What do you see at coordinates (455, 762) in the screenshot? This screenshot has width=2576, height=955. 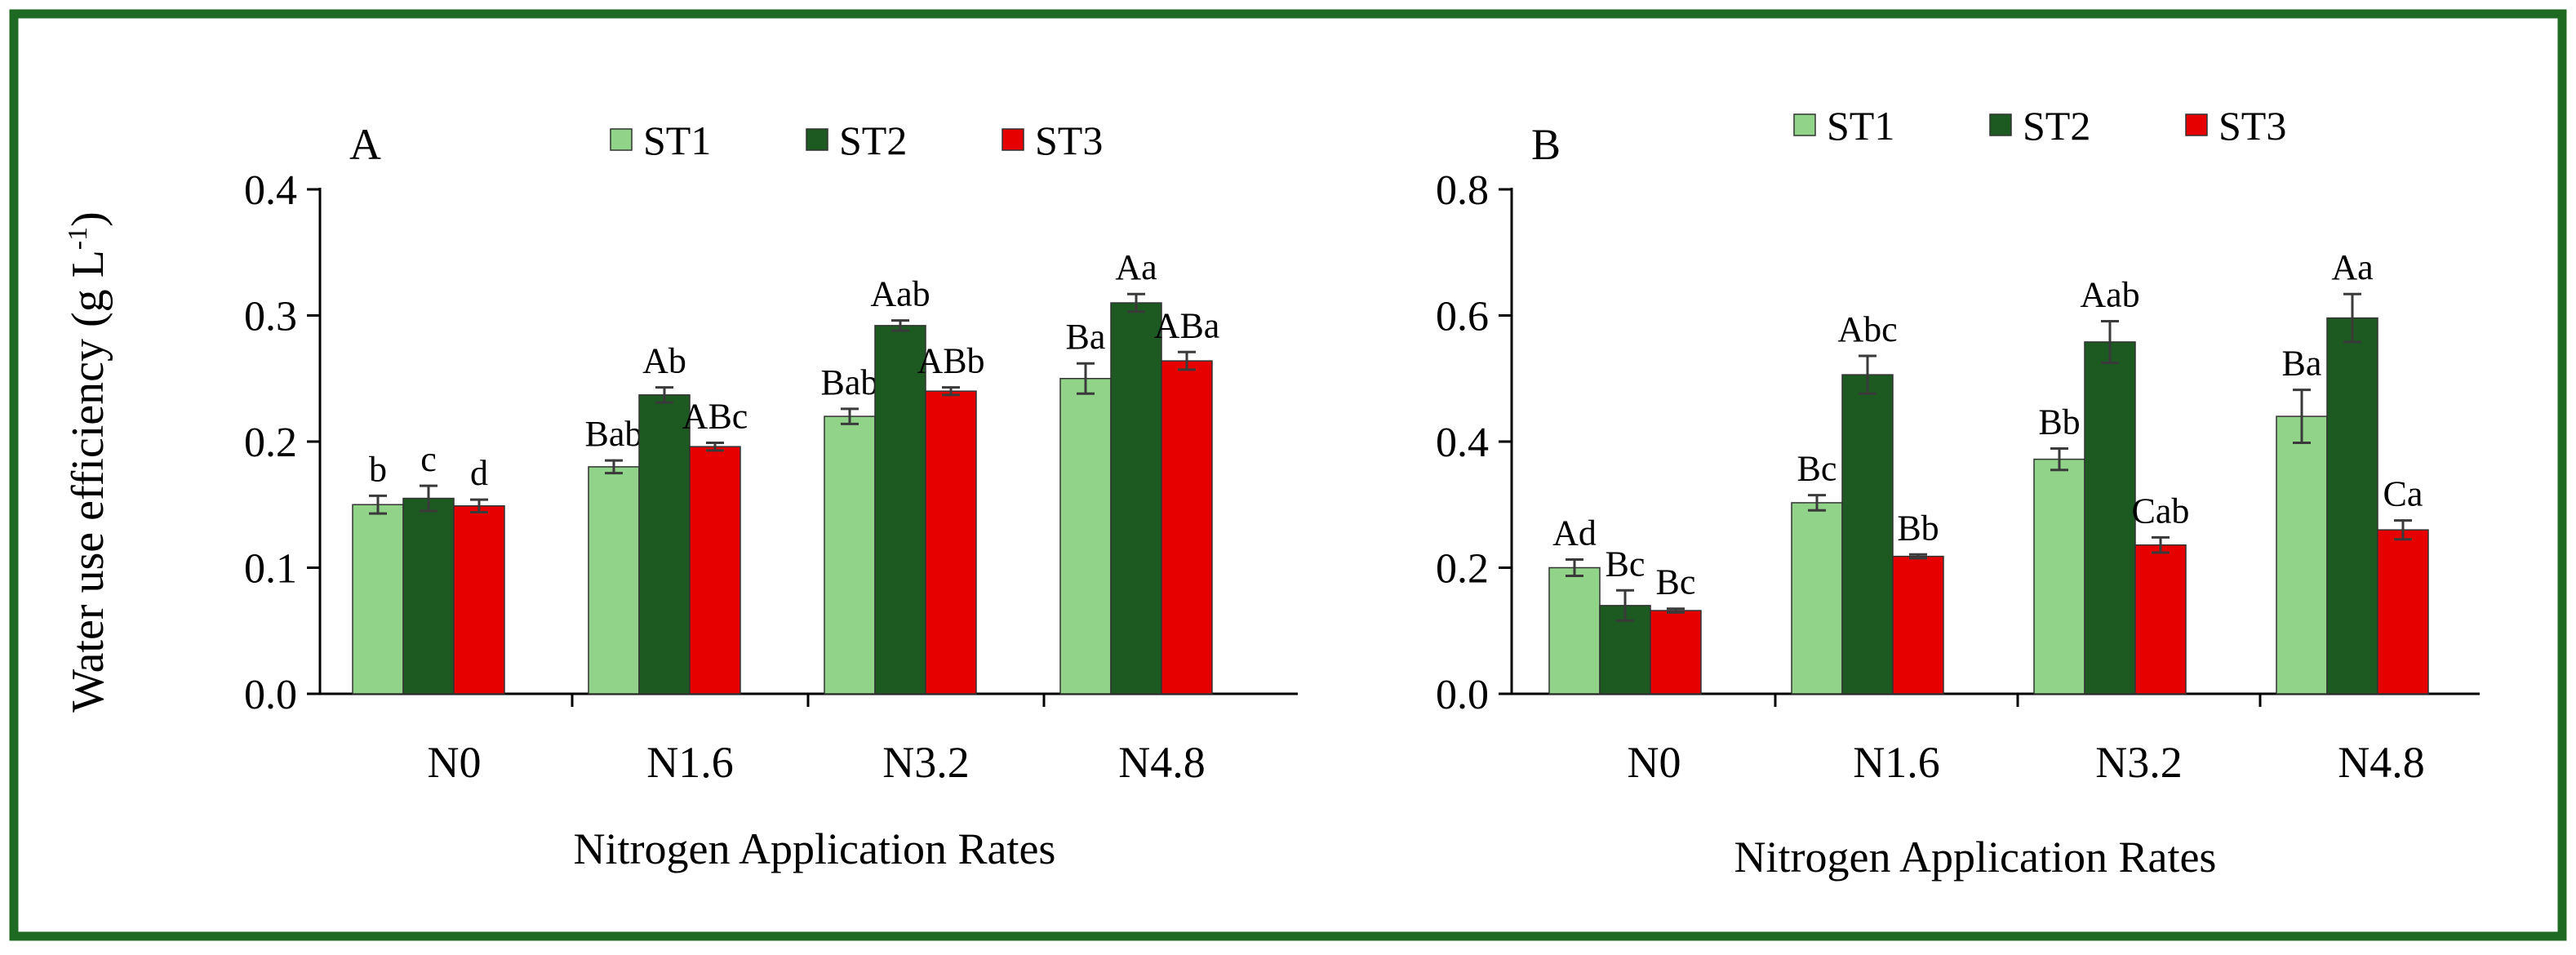 I see `panel-a-x-tick-label: N0` at bounding box center [455, 762].